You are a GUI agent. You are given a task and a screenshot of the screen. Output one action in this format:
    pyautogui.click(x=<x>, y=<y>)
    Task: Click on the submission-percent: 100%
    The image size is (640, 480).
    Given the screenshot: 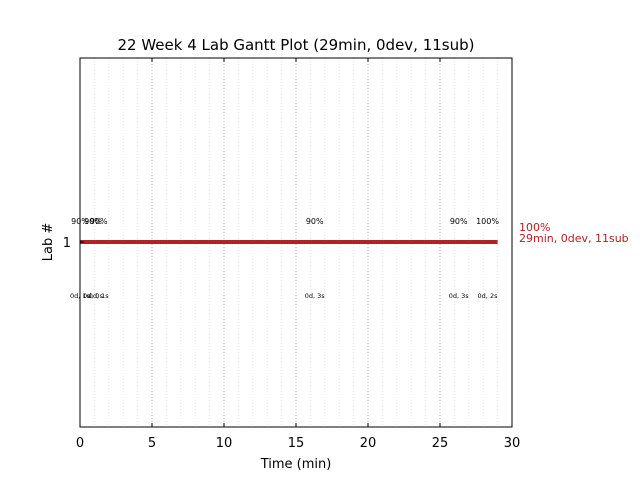 What is the action you would take?
    pyautogui.click(x=487, y=221)
    